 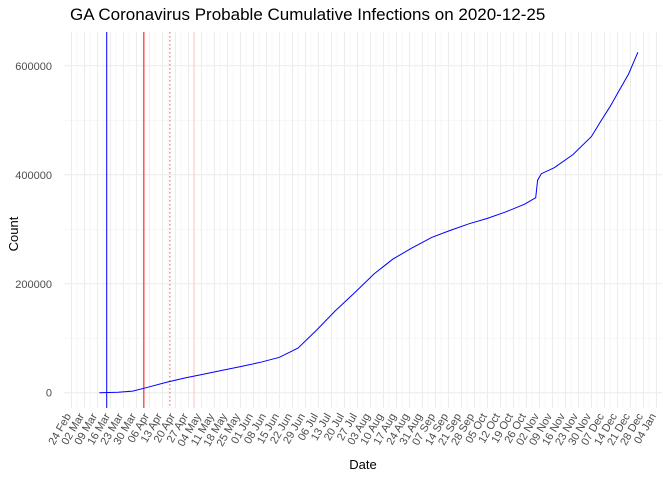 I want to click on y-tick-label: 0, so click(x=49, y=394).